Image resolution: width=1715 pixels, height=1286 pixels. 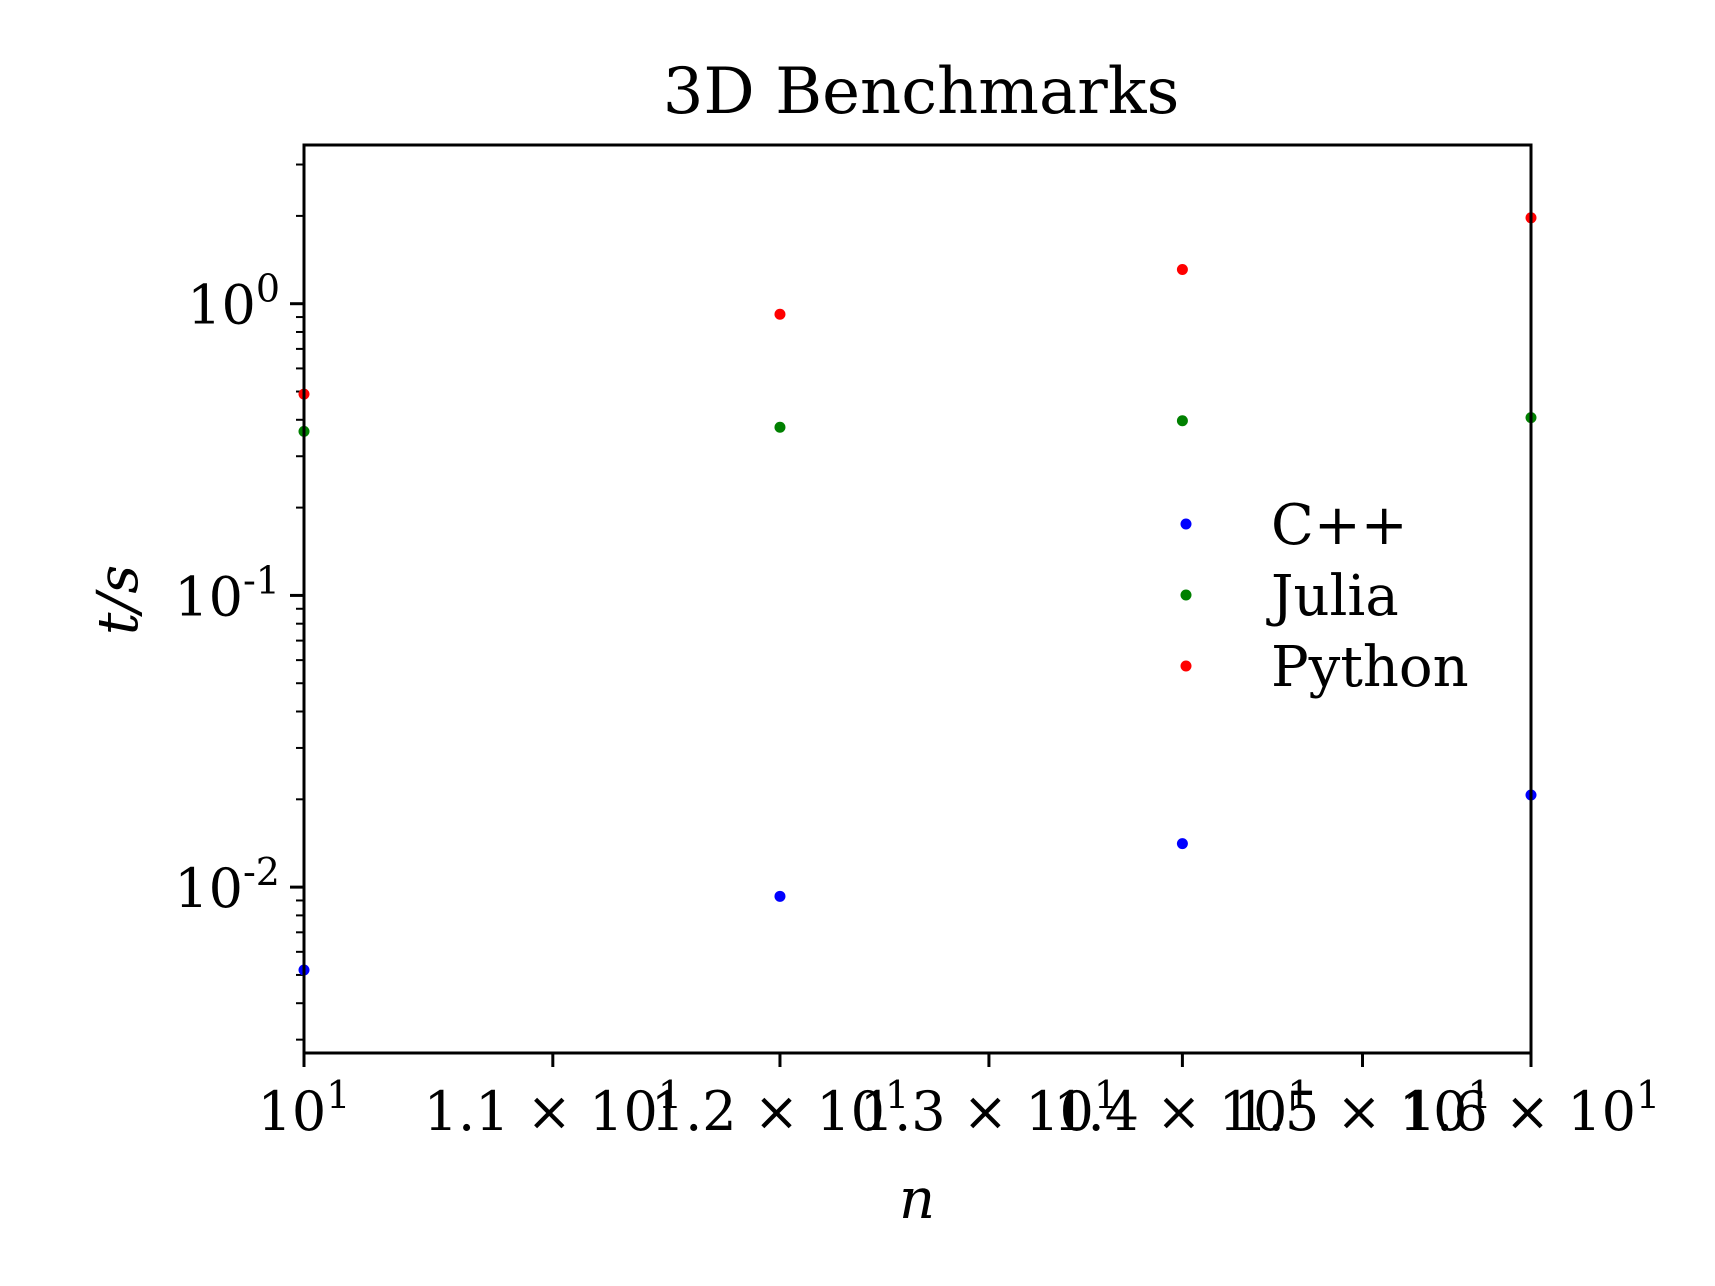 I want to click on x-tick-label: 1.4 × 101, so click(x=1182, y=1108).